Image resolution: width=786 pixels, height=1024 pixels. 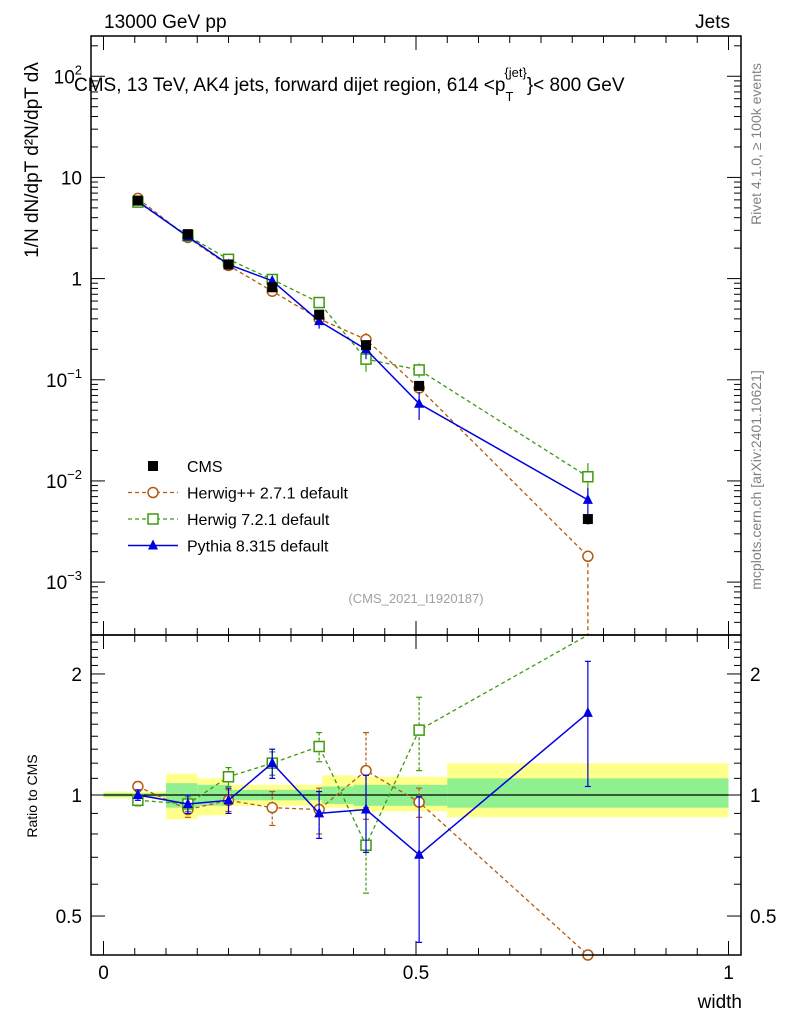 I want to click on herwig7-ratio-line, so click(x=363, y=741).